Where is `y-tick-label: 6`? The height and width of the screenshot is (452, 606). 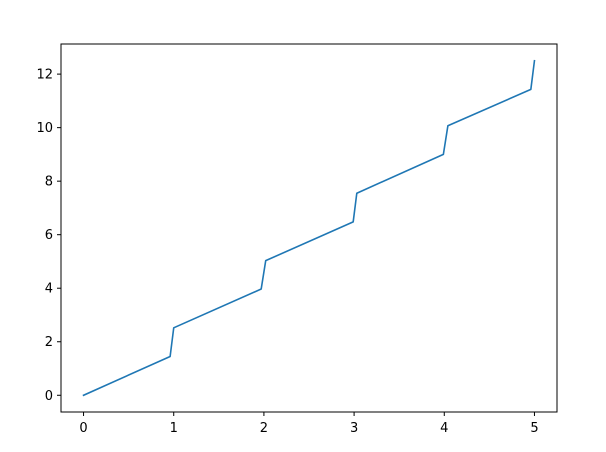
y-tick-label: 6 is located at coordinates (49, 235).